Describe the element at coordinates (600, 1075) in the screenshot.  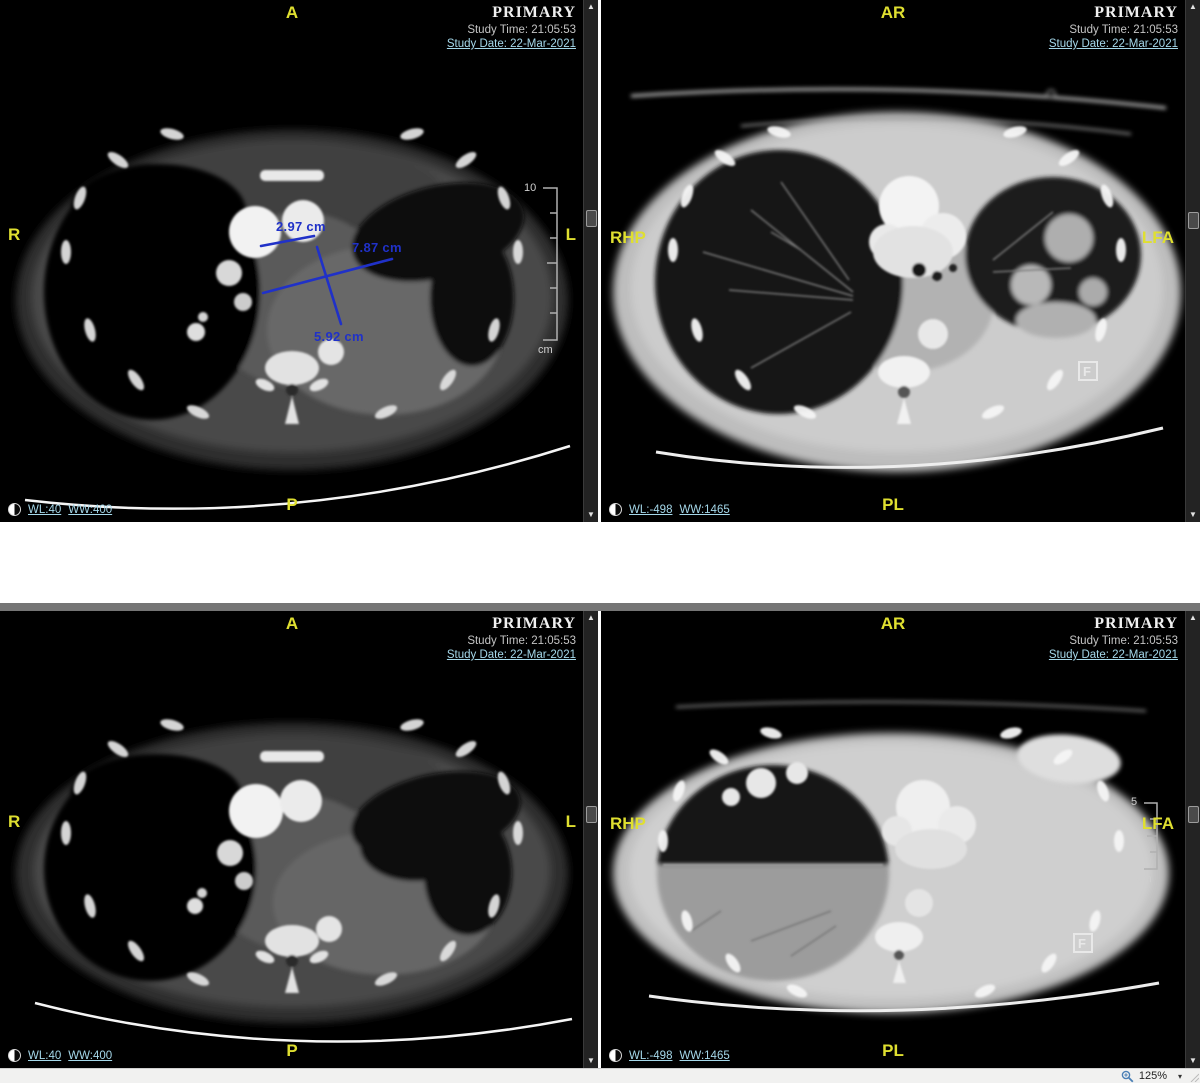
I see `browser-status-bar: 125% ▾` at that location.